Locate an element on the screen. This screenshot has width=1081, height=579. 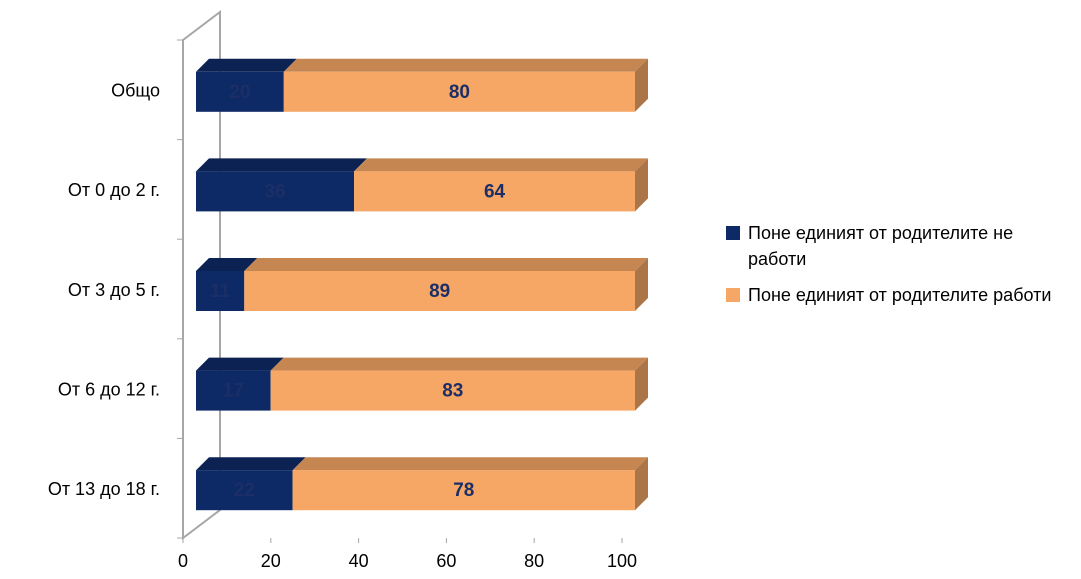
legend-label: Поне единият от родителите не работи is located at coordinates (881, 246).